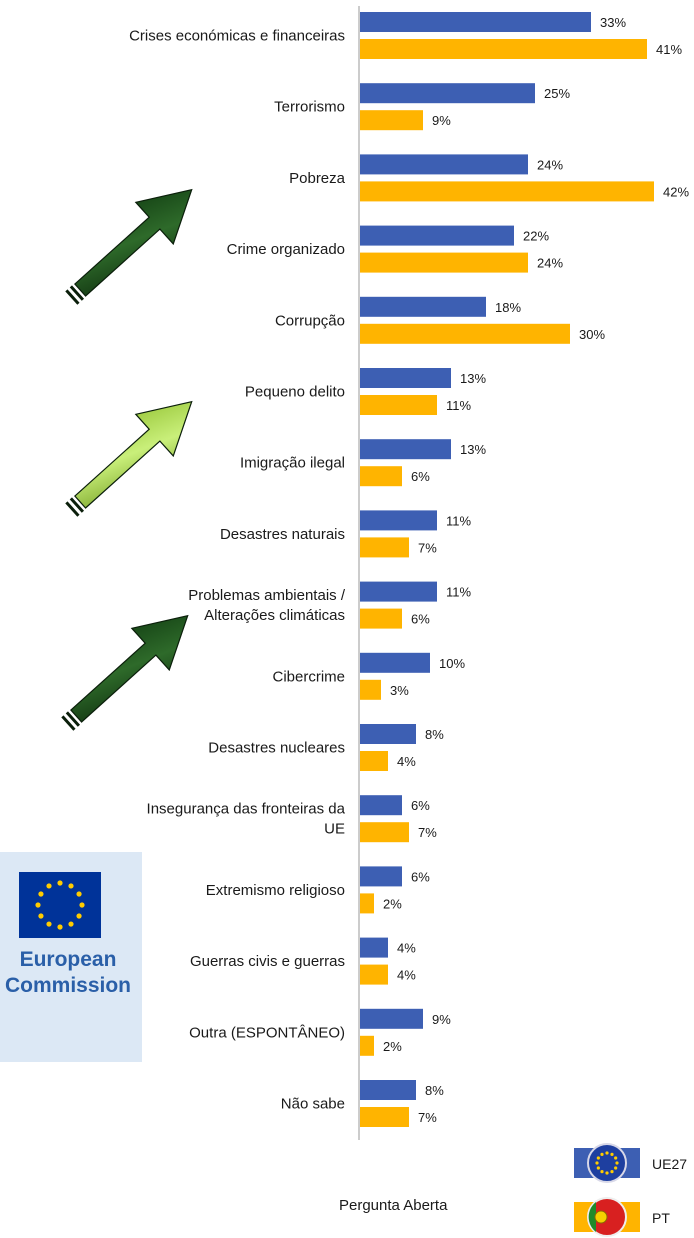 The width and height of the screenshot is (694, 1238). Describe the element at coordinates (592, 334) in the screenshot. I see `value-label-pt: 30%` at that location.